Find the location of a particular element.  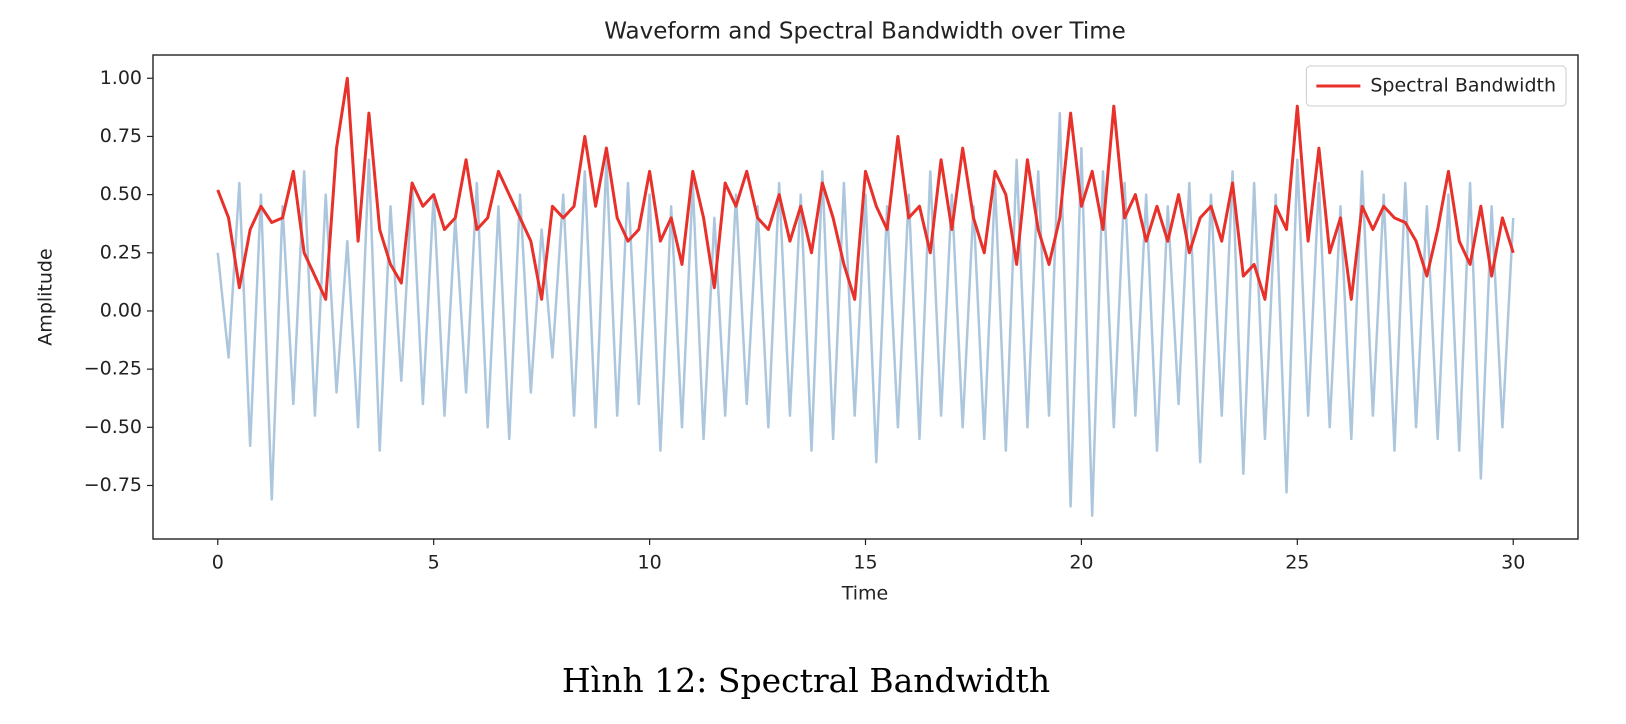

y-tick-label: −0.25 is located at coordinates (113, 369).